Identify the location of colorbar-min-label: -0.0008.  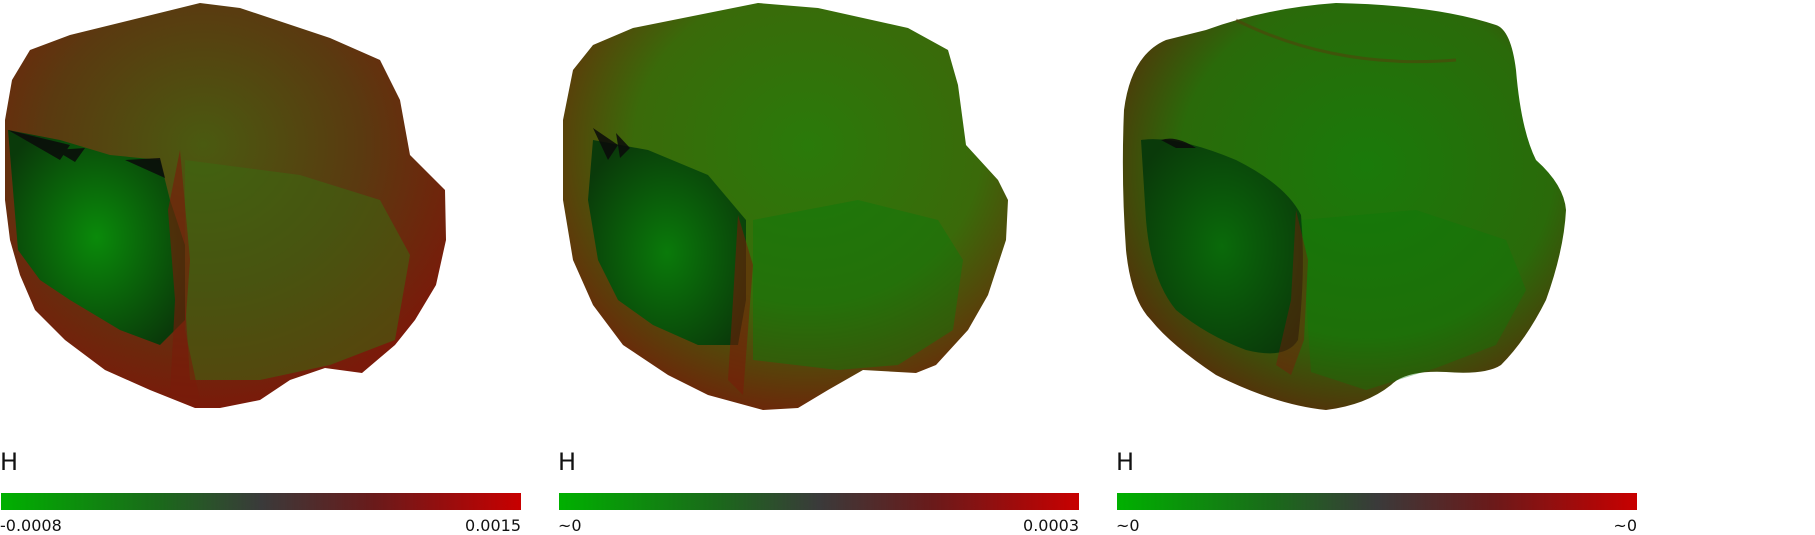
(31, 525).